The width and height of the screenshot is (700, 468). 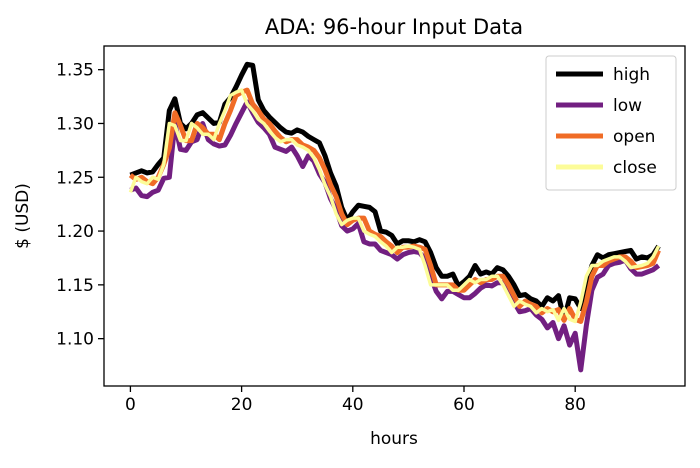 What do you see at coordinates (75, 124) in the screenshot?
I see `y-tick-label: 1.30` at bounding box center [75, 124].